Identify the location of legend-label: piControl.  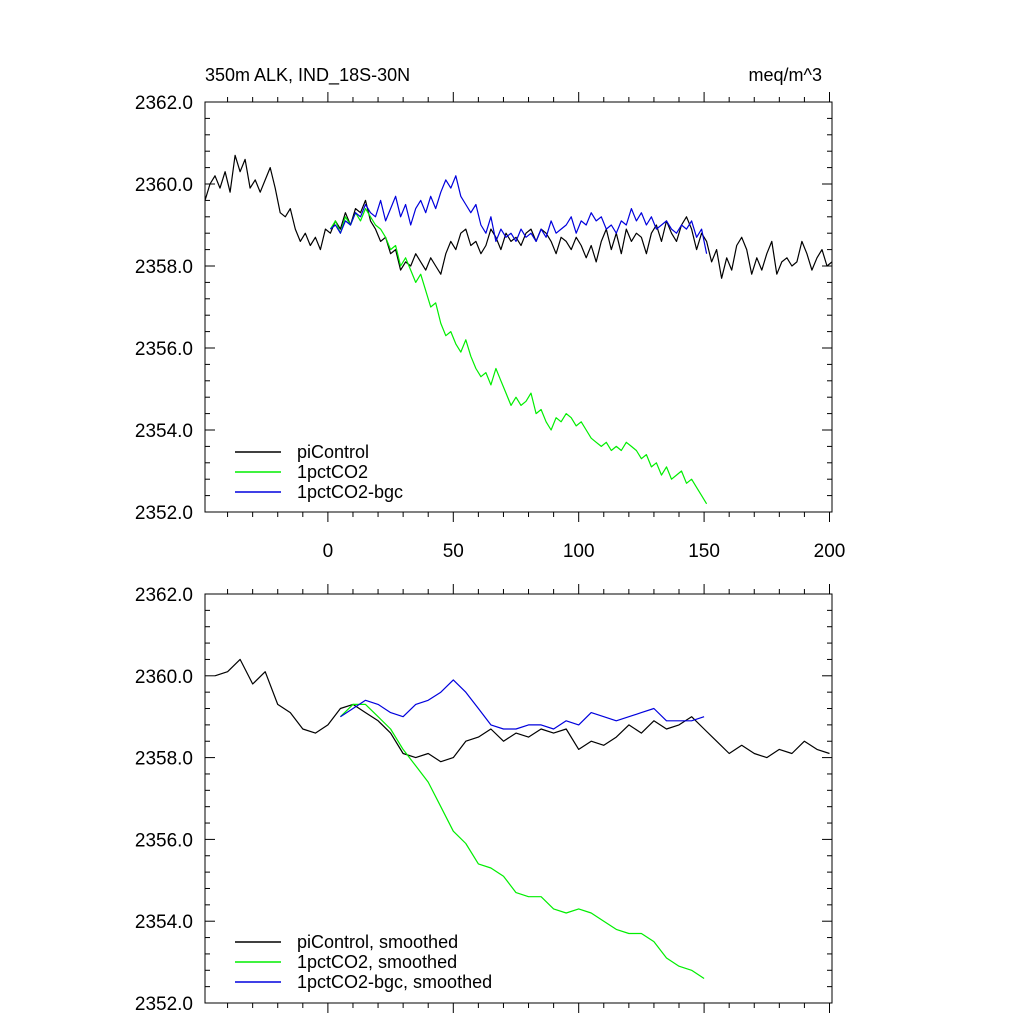
(333, 452).